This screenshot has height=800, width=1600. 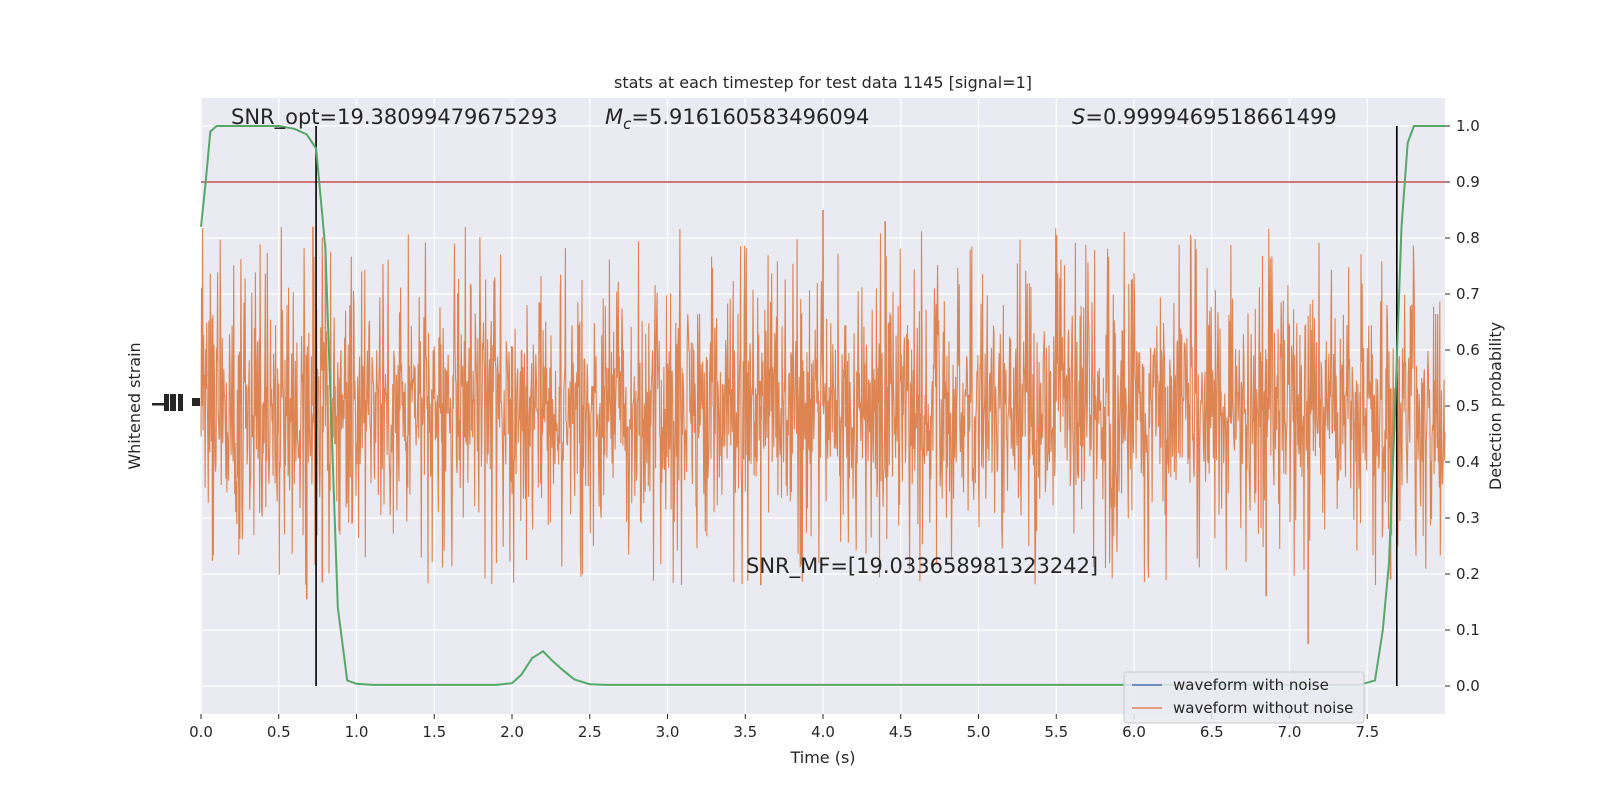 I want to click on snr-mf-annotation: SNR_MF=[19.033658981323242], so click(x=922, y=566).